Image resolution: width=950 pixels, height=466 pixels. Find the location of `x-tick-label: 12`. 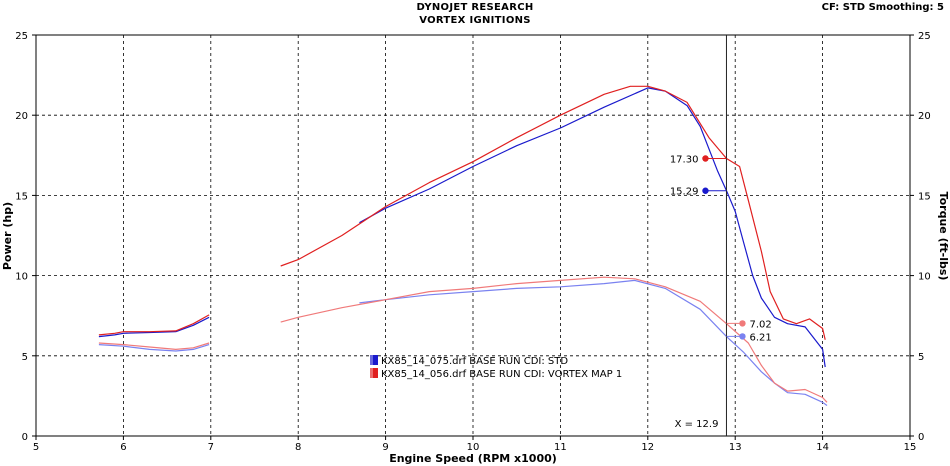

x-tick-label: 12 is located at coordinates (647, 447).